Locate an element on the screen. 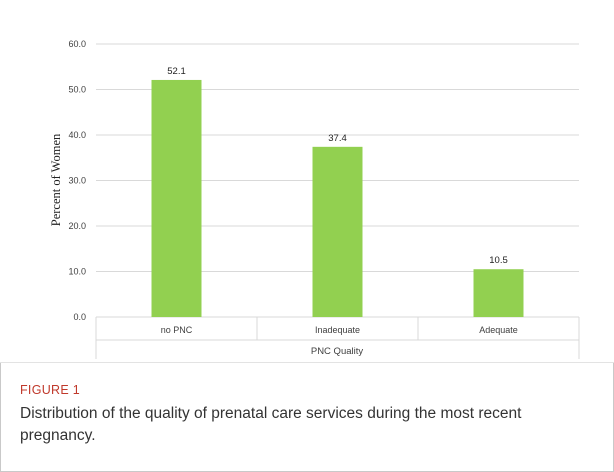 This screenshot has height=472, width=614. y-tick-label: 40.0 is located at coordinates (77, 135).